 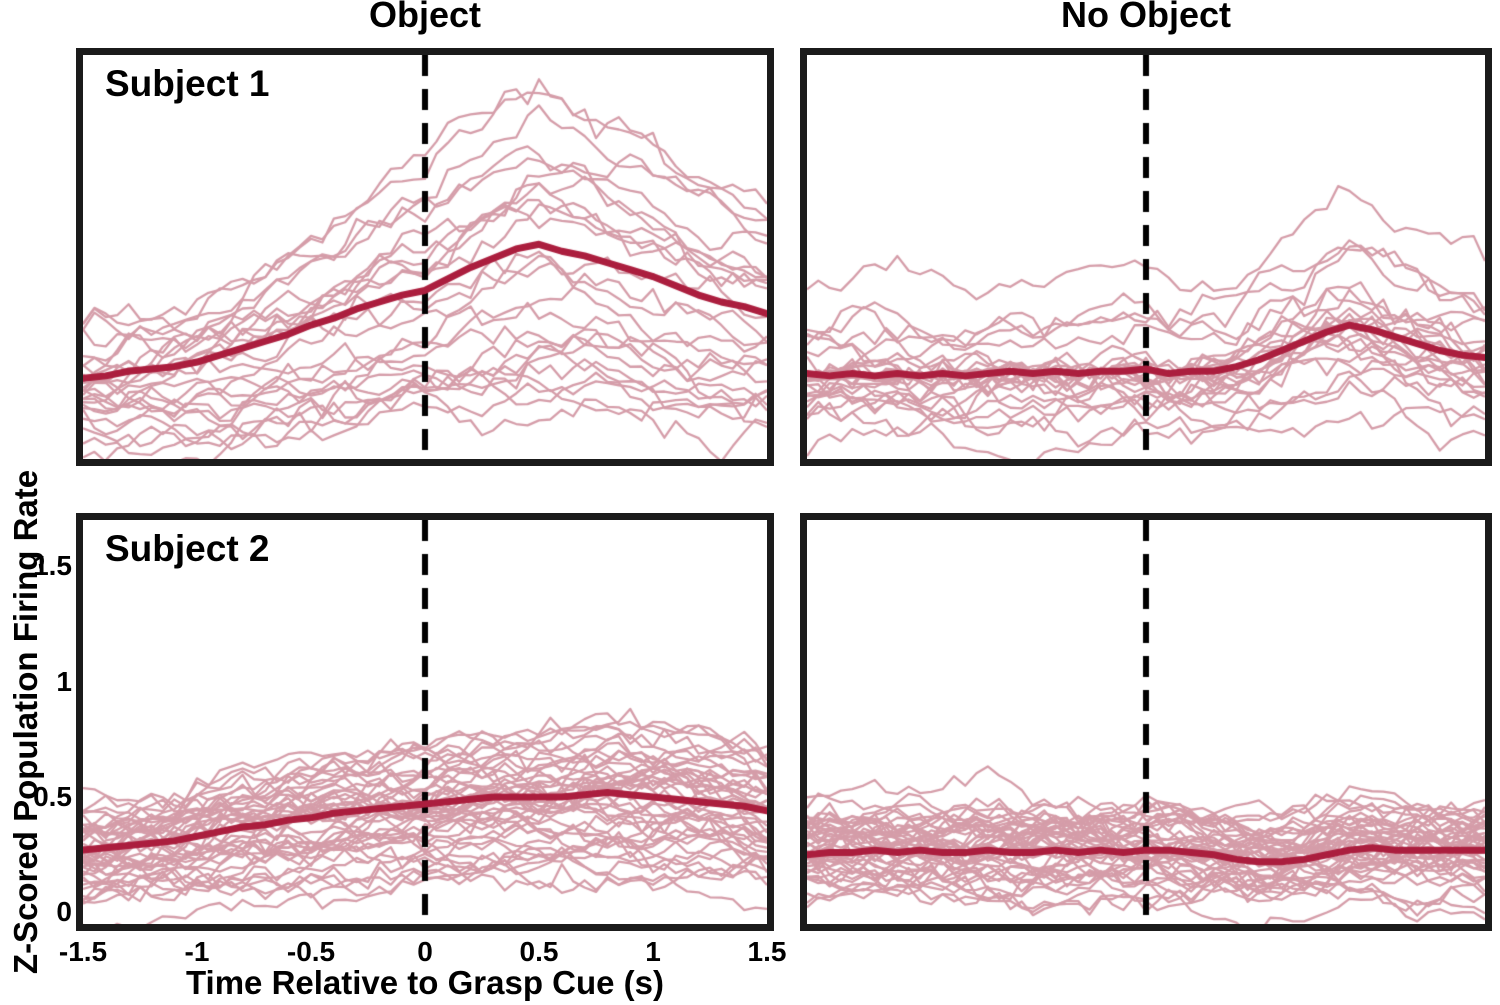 What do you see at coordinates (25, 722) in the screenshot?
I see `y-axis-label: Z-Scored Population Firing Rate` at bounding box center [25, 722].